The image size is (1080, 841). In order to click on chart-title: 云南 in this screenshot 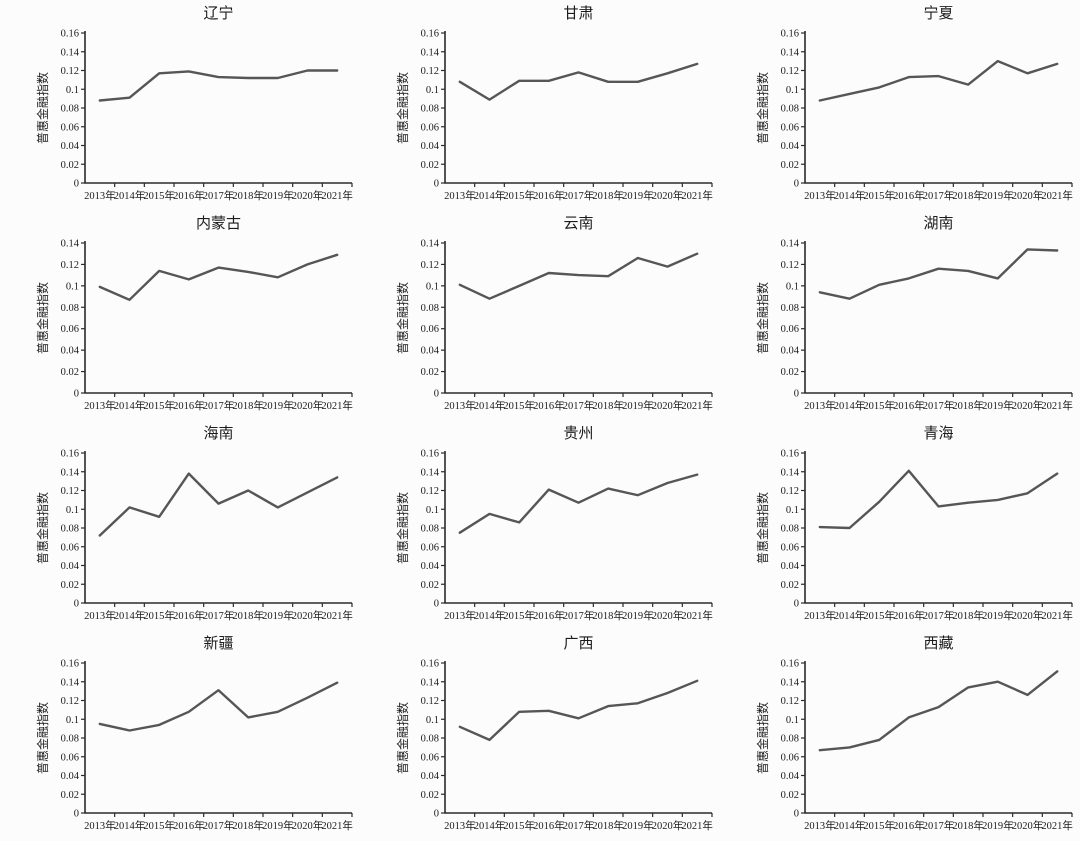, I will do `click(578, 223)`.